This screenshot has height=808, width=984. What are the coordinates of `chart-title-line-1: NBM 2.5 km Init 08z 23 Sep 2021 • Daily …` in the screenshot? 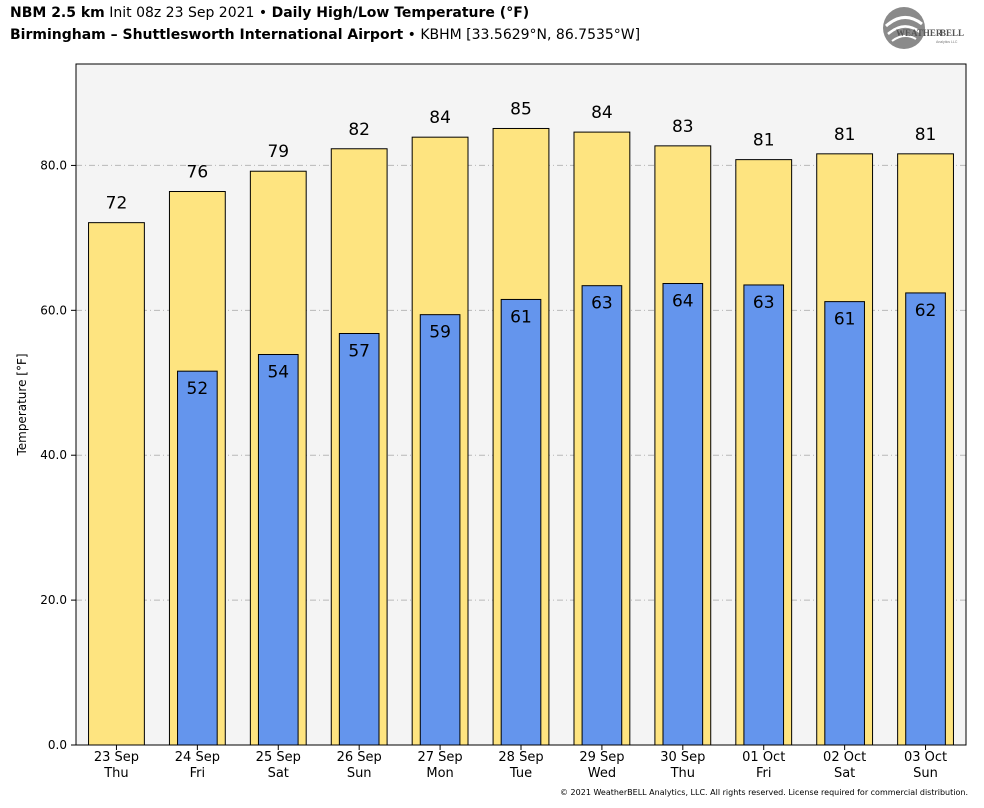 It's located at (269, 13).